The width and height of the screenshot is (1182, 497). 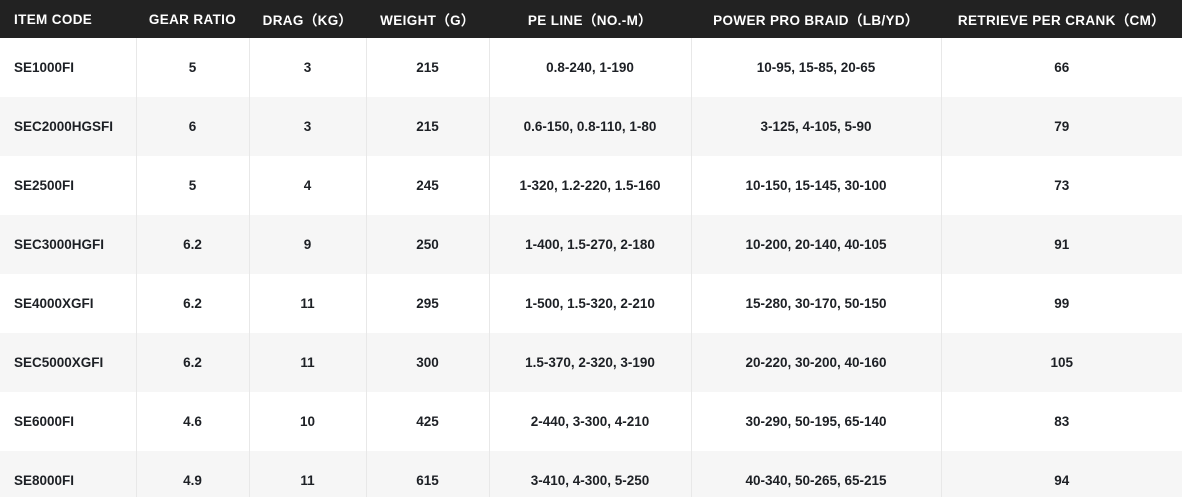 I want to click on cell-retrieve-per-crank: 94, so click(x=1061, y=474).